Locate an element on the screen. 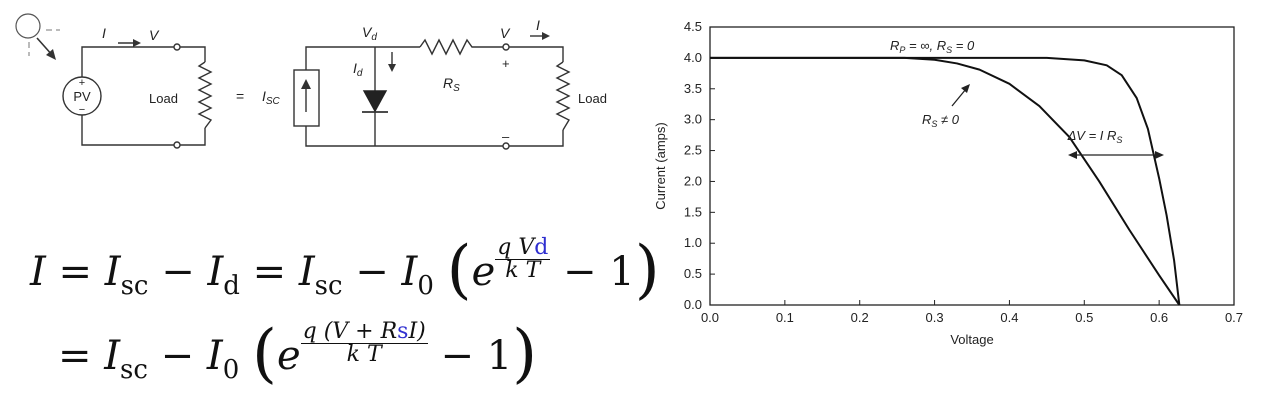  eq2-isc: I is located at coordinates (112, 356).